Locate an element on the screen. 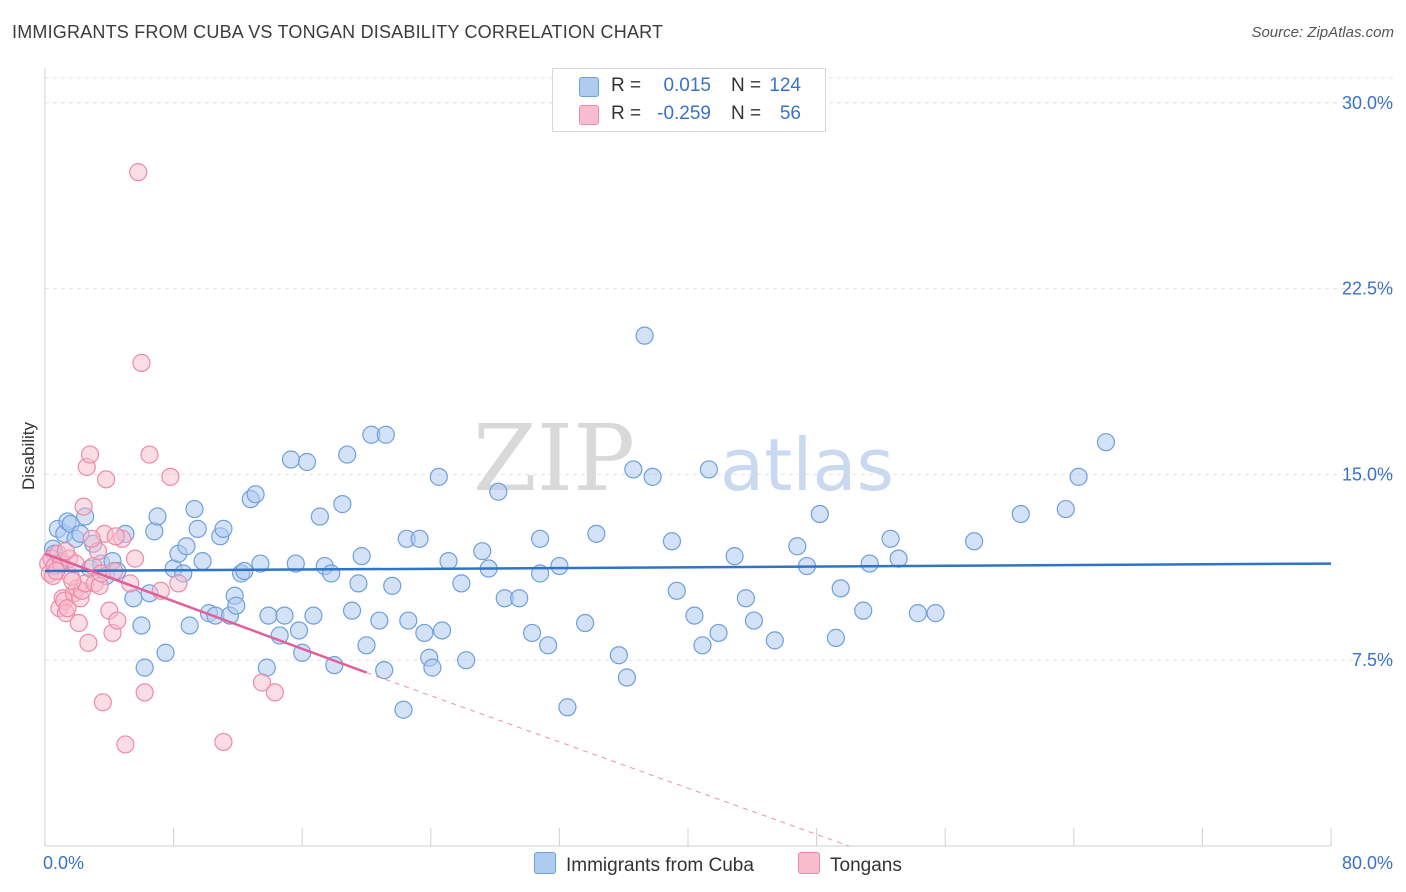  tongan-legend-swatch is located at coordinates (809, 863).